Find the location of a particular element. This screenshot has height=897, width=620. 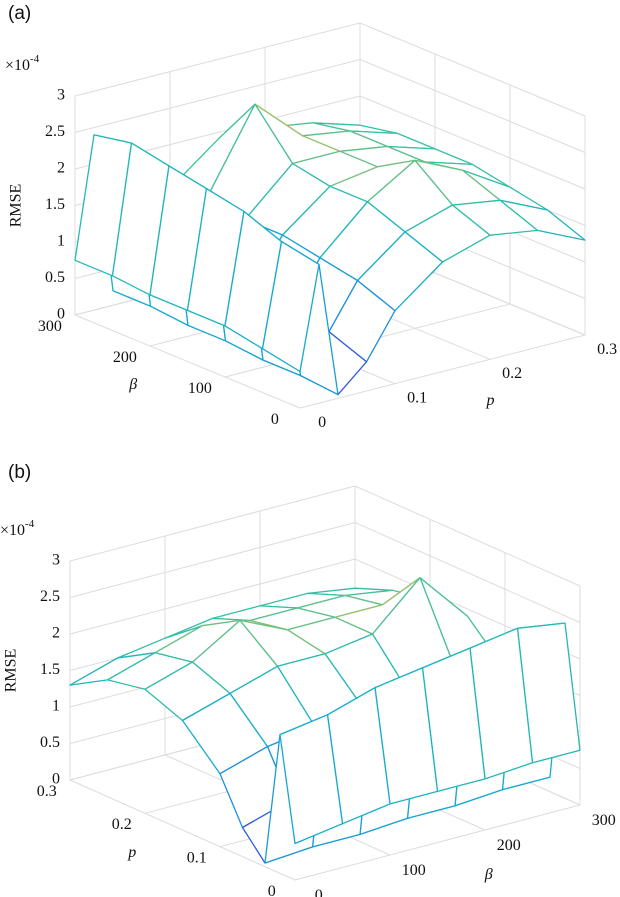

panel-label: (a) is located at coordinates (19, 13).